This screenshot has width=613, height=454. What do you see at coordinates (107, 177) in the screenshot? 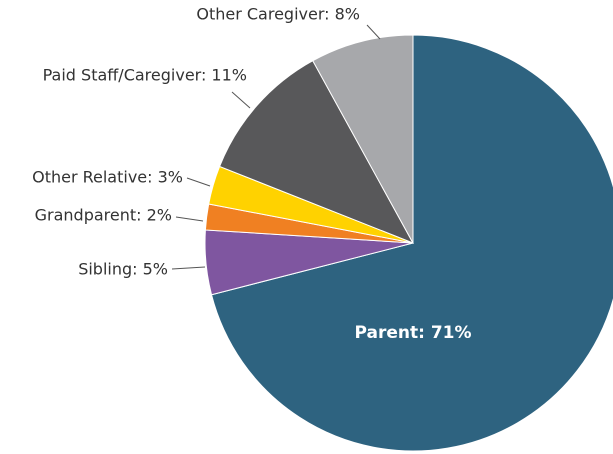
I see `slice-label: Other Relative: 3%` at bounding box center [107, 177].